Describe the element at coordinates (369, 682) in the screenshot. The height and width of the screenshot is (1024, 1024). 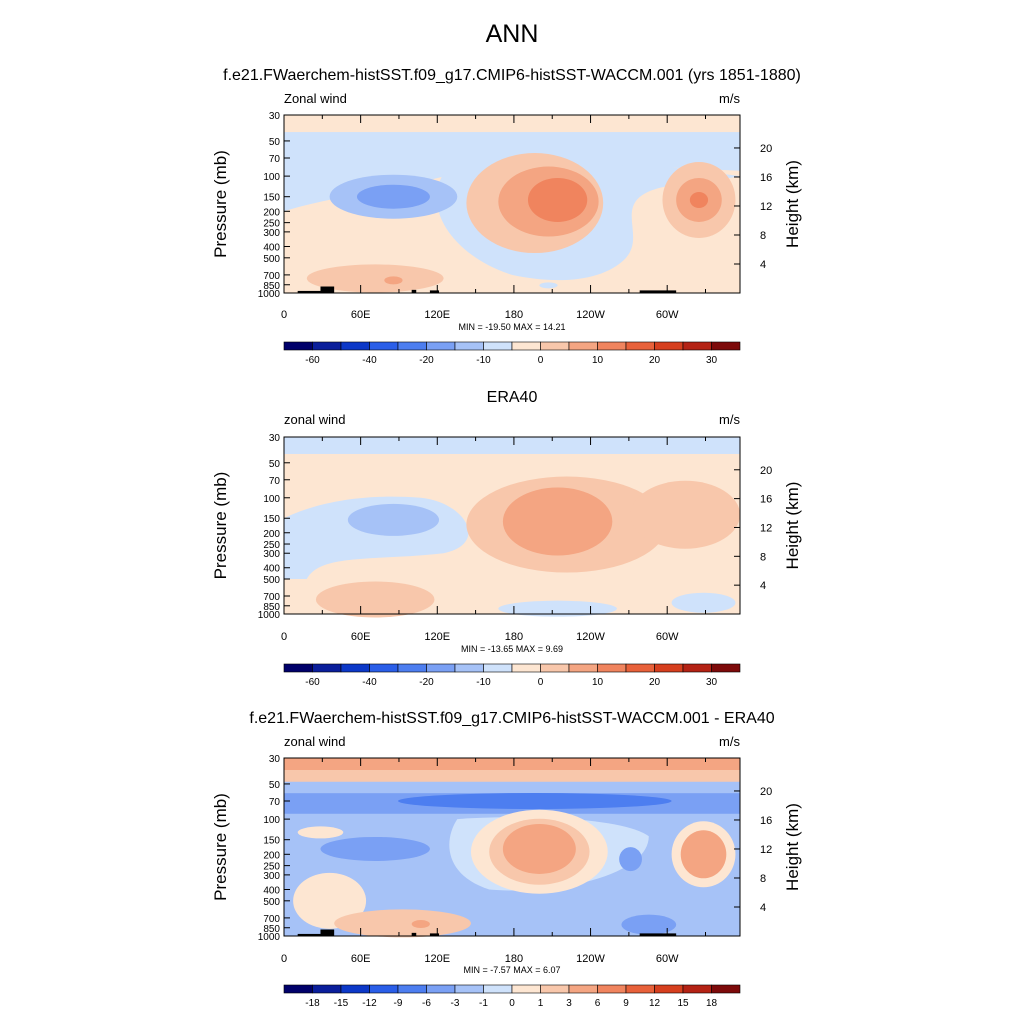
I see `colorbar-label: -40` at that location.